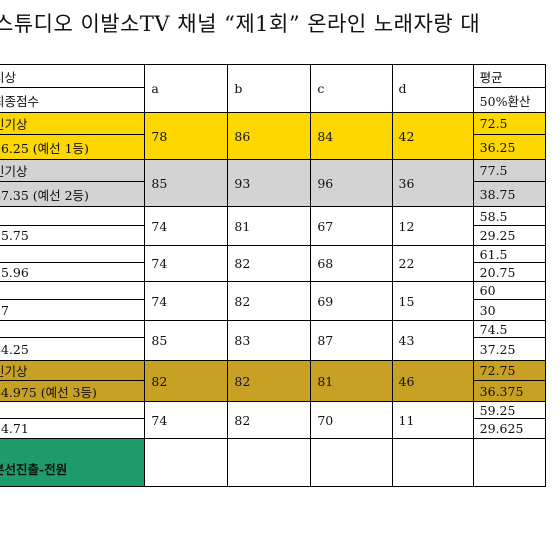 Image resolution: width=560 pixels, height=560 pixels. I want to click on judge-d-score: 22, so click(432, 263).